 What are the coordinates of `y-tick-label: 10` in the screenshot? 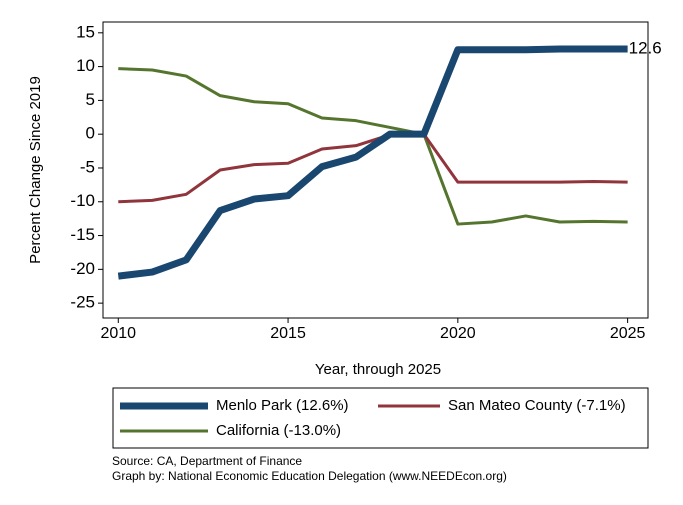 It's located at (85, 65).